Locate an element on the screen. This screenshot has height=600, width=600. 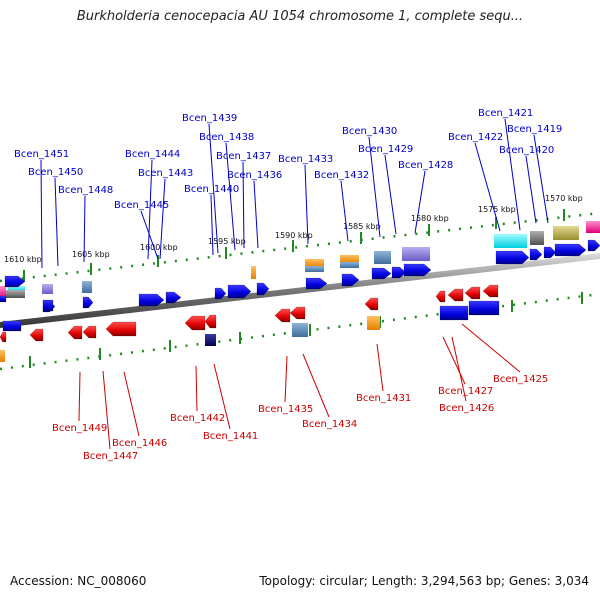
forward-gene-label: Bcen_1420 is located at coordinates (526, 150).